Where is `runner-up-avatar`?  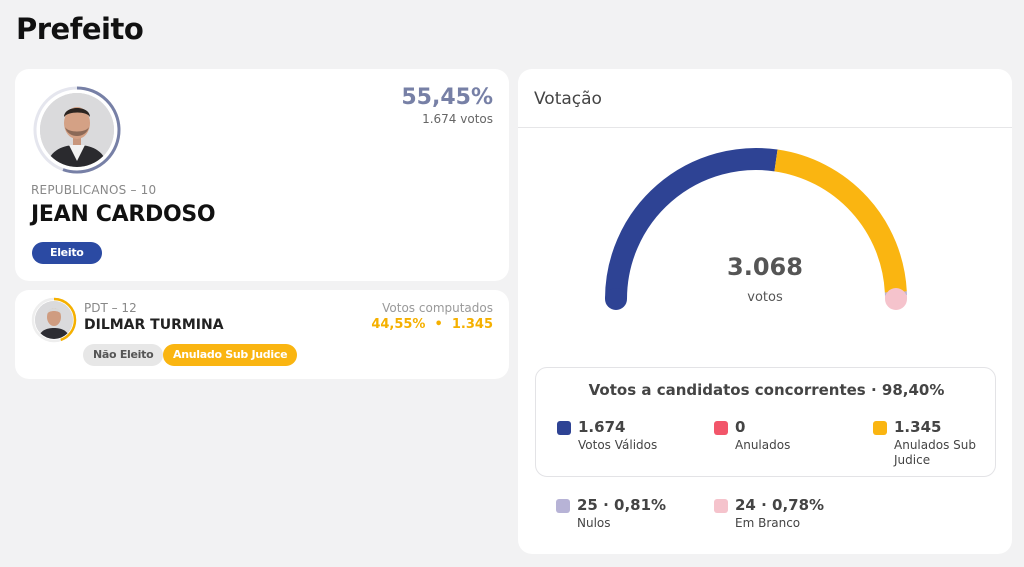 runner-up-avatar is located at coordinates (54, 320).